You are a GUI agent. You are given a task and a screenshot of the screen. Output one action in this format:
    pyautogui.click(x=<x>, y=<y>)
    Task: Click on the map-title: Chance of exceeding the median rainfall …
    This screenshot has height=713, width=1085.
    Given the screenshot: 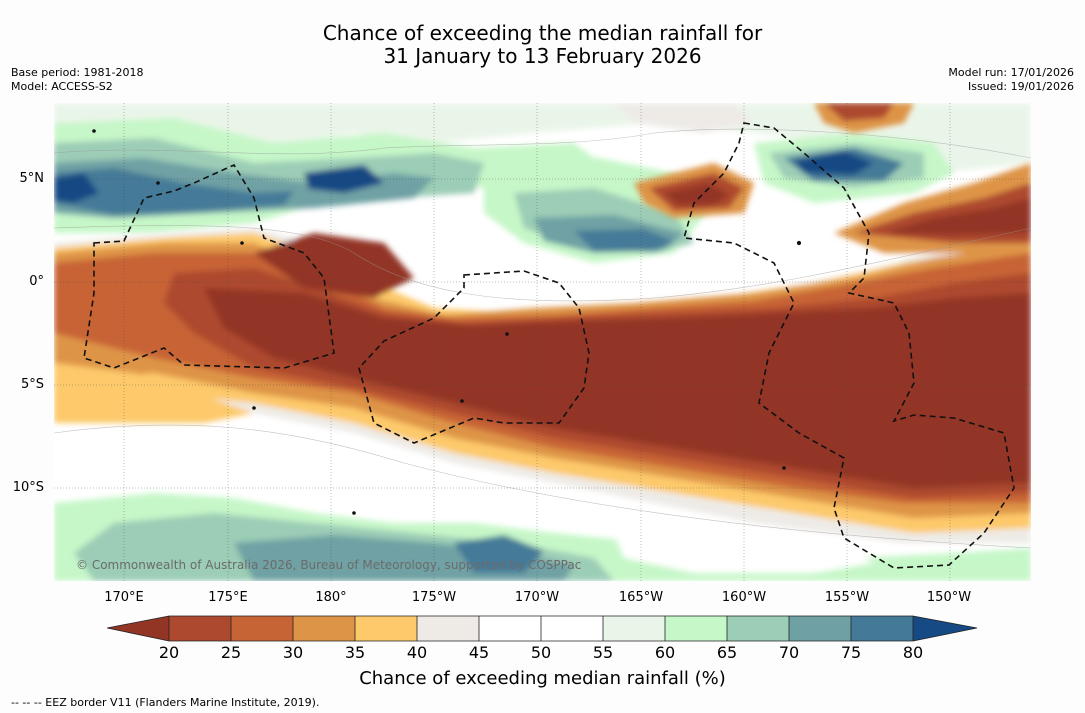 What is the action you would take?
    pyautogui.click(x=542, y=45)
    